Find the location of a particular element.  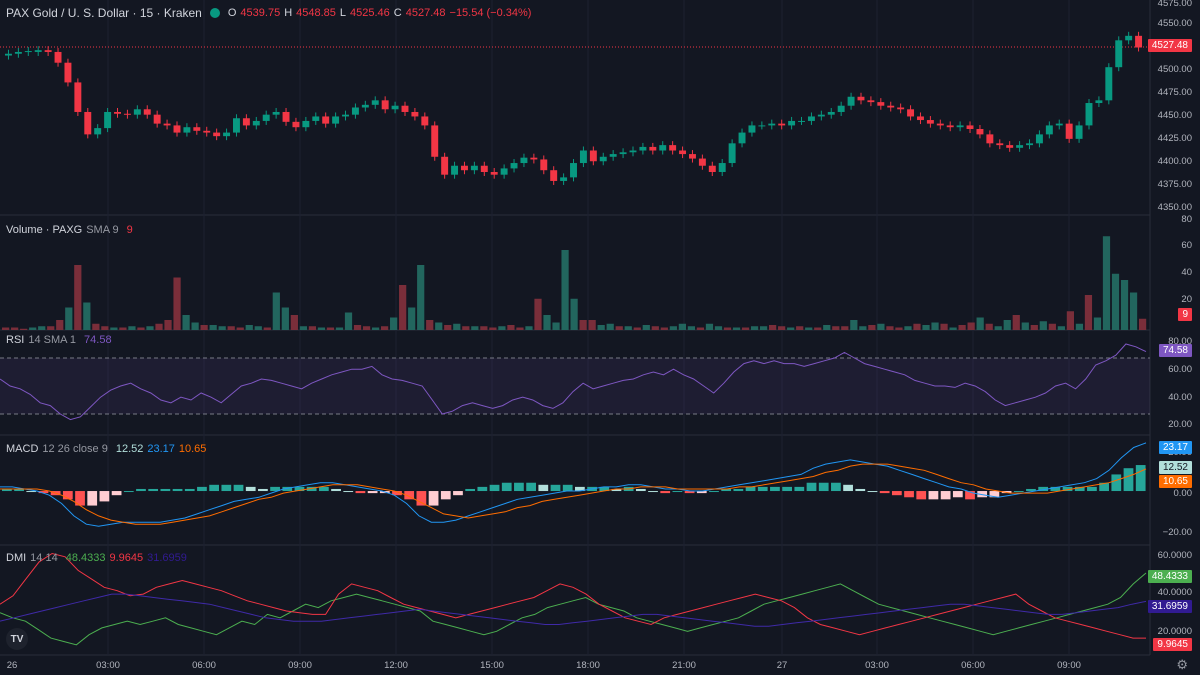

volume-legend: Volume · PAXG SMA 9 9 is located at coordinates (69, 230).